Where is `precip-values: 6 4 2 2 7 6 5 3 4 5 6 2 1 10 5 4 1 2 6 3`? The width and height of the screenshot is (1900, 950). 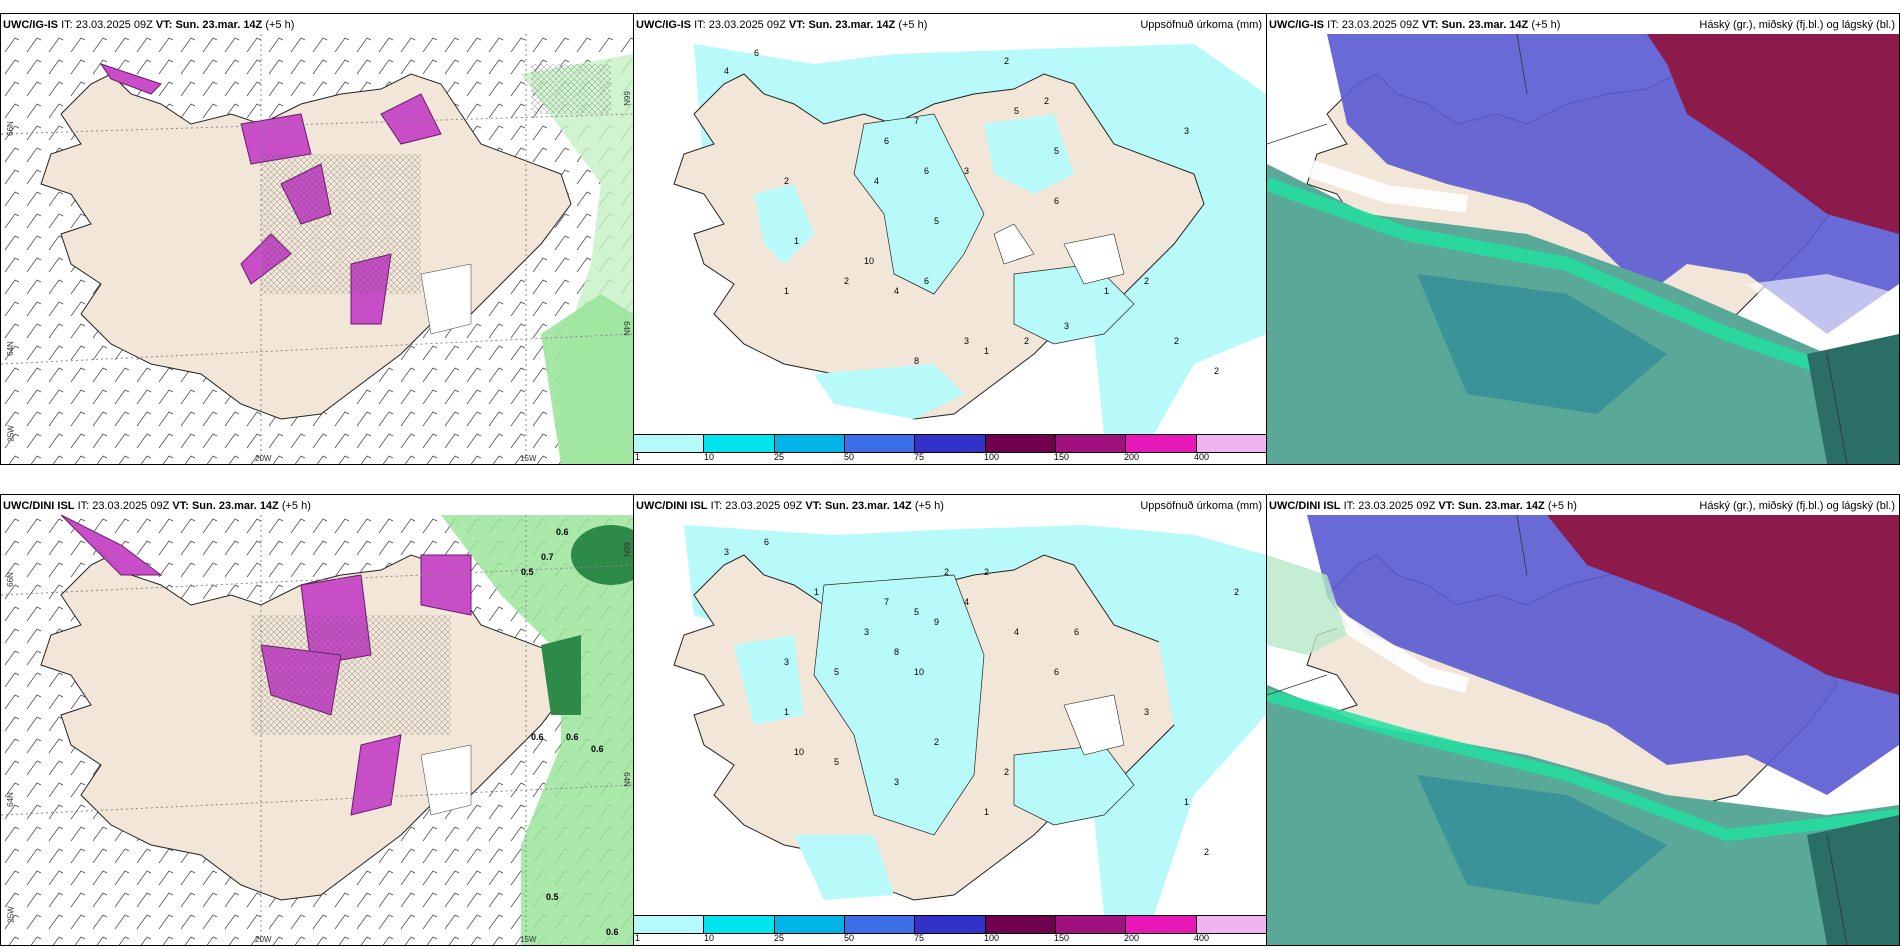
precip-values: 6 4 2 2 7 6 5 3 4 5 6 2 1 10 5 4 1 2 6 3 is located at coordinates (971, 212).